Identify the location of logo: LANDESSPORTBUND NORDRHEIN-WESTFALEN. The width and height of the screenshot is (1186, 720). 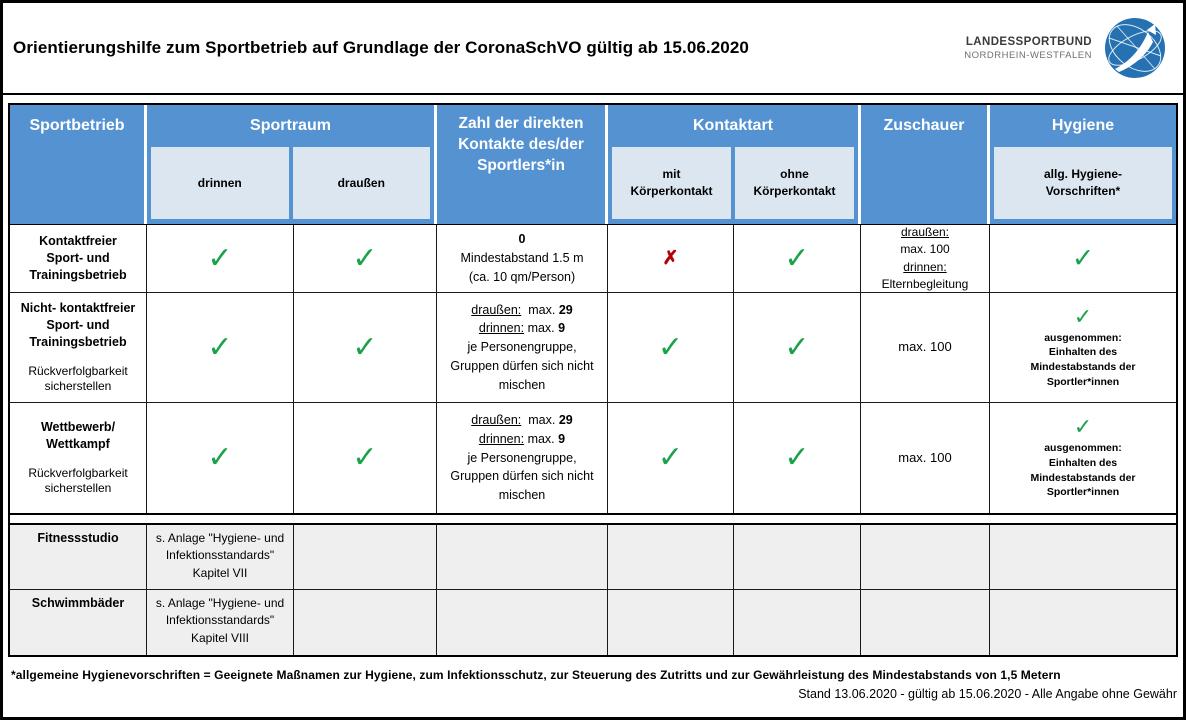
(1065, 48).